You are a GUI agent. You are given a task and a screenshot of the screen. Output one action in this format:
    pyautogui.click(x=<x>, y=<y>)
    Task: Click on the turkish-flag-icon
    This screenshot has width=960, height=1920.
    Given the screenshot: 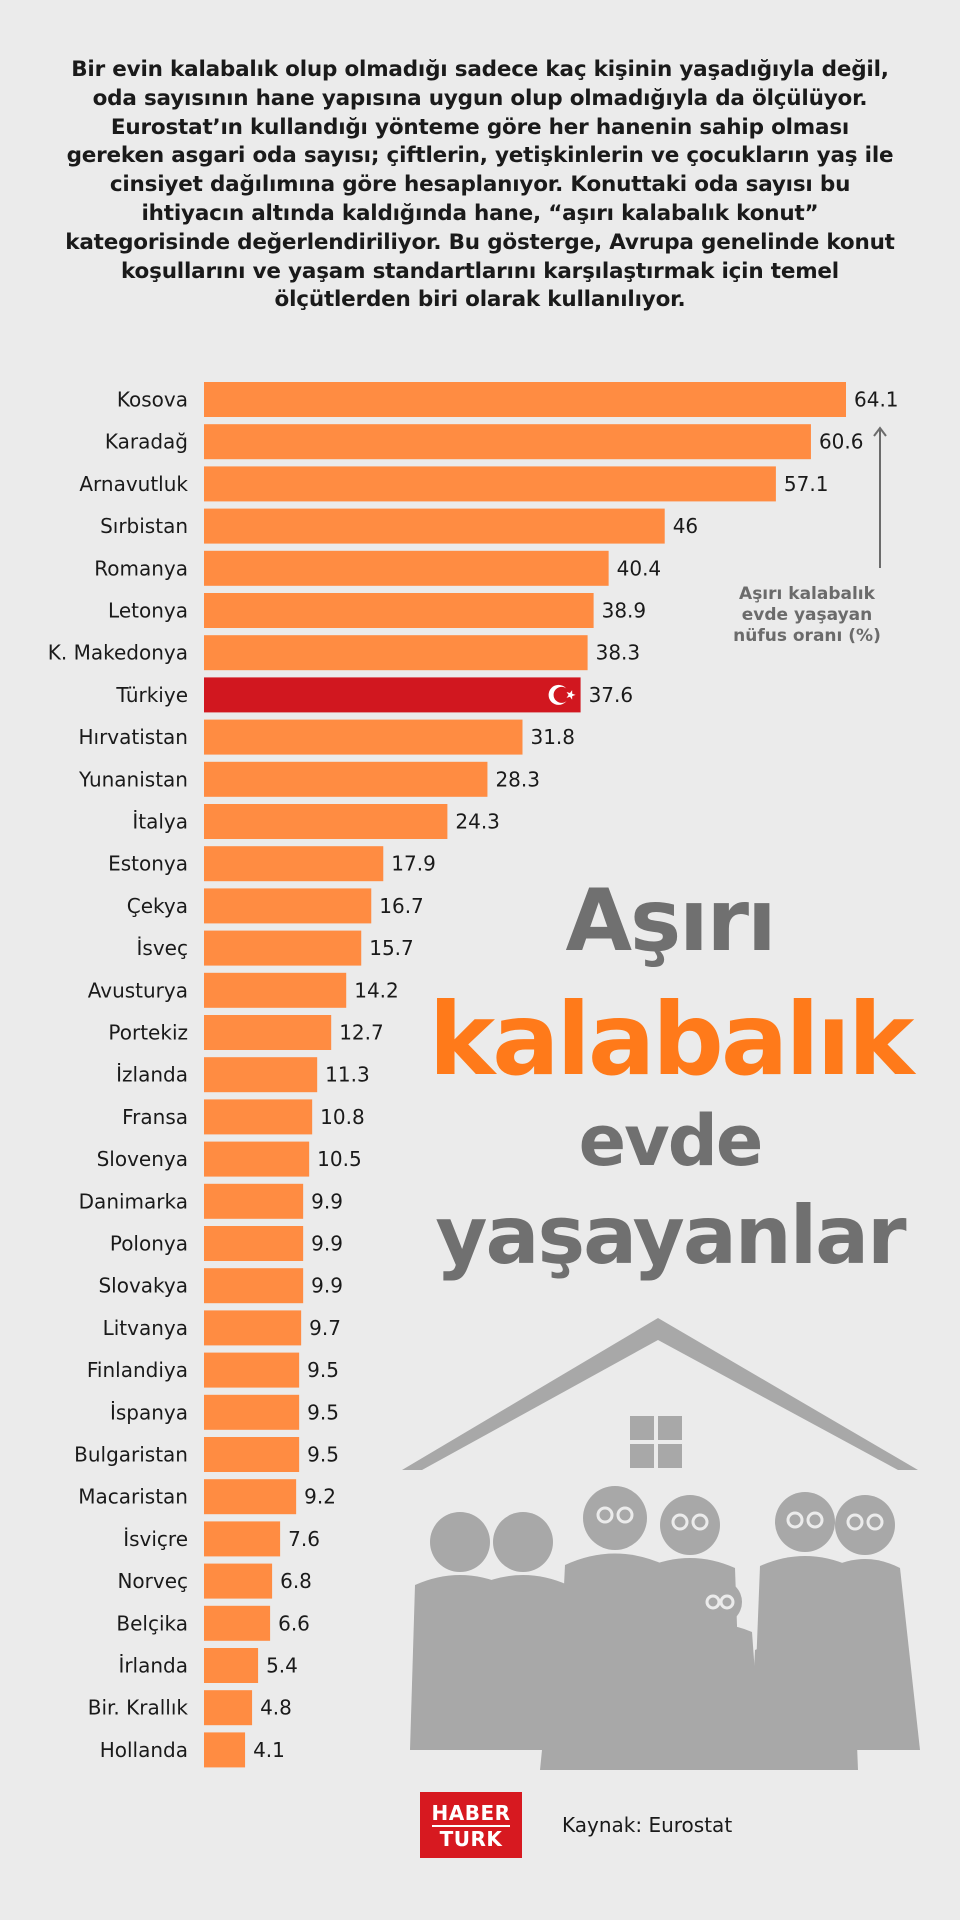 What is the action you would take?
    pyautogui.click(x=562, y=694)
    